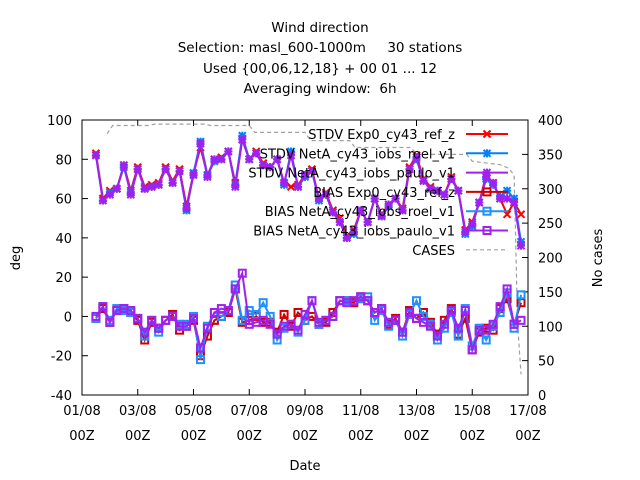 The image size is (640, 480). I want to click on x-tick-label-date: 05/08, so click(193, 411).